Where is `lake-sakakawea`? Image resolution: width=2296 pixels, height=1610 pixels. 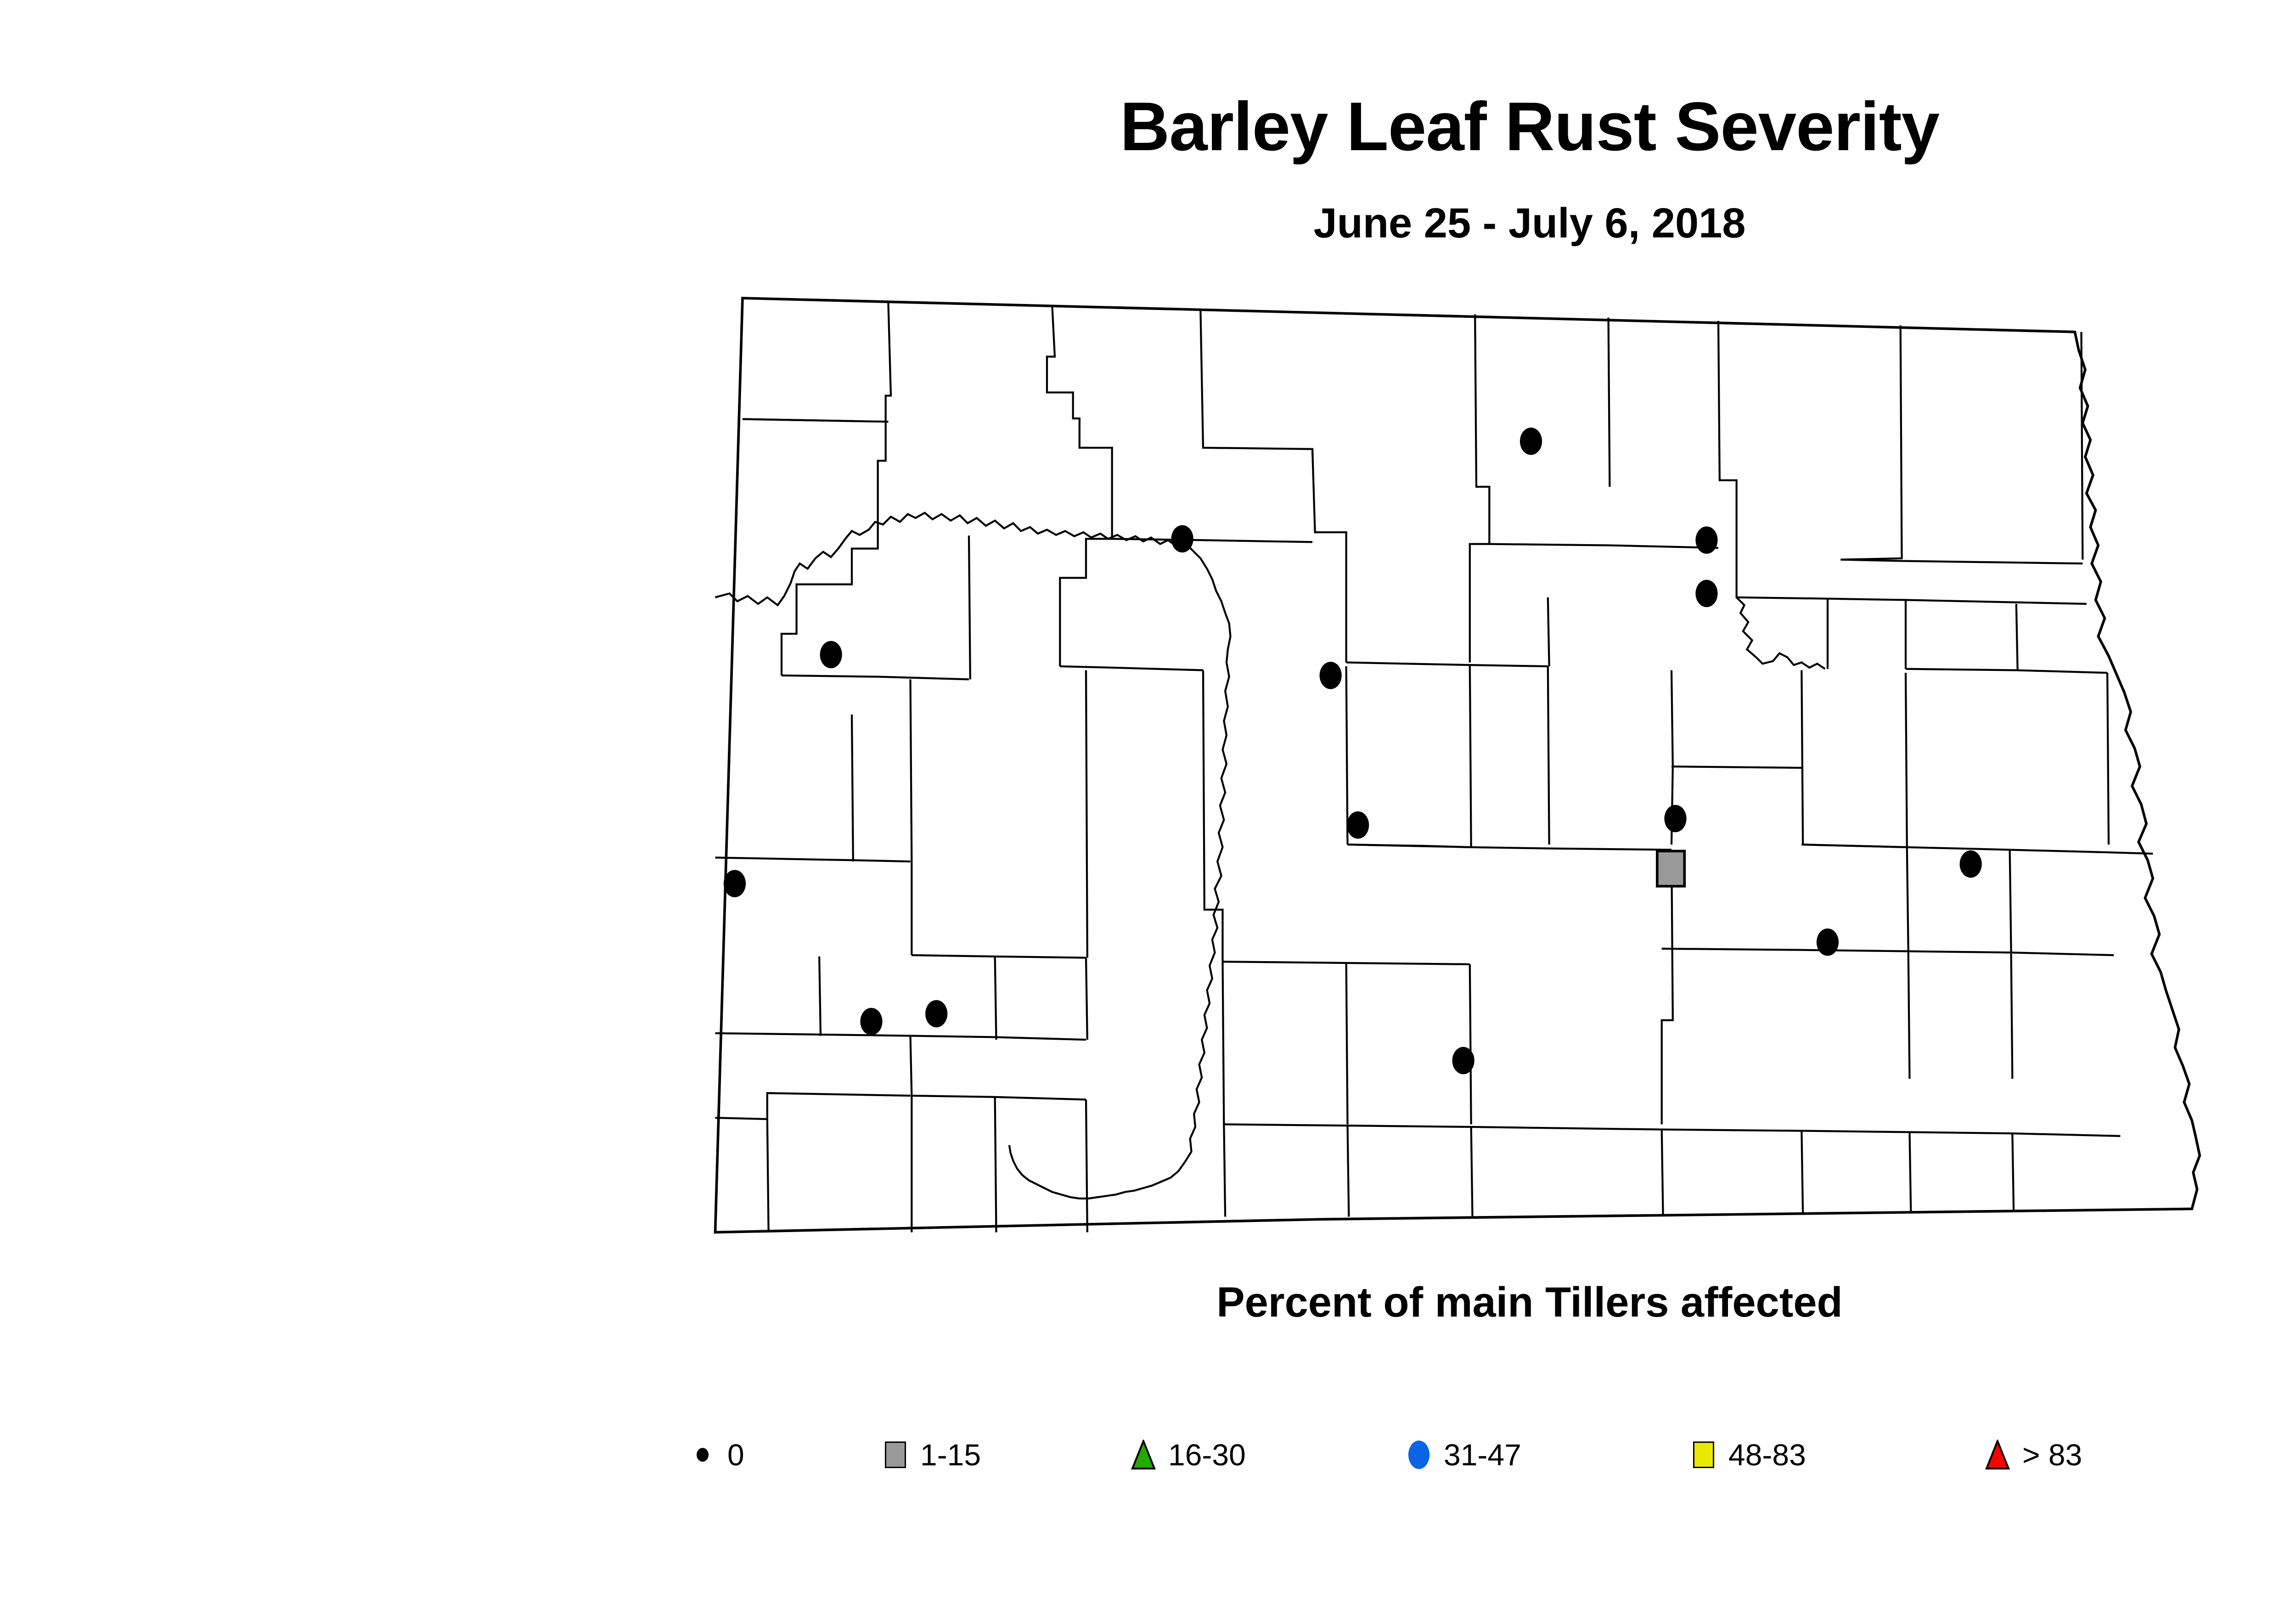
lake-sakakawea is located at coordinates (974, 855).